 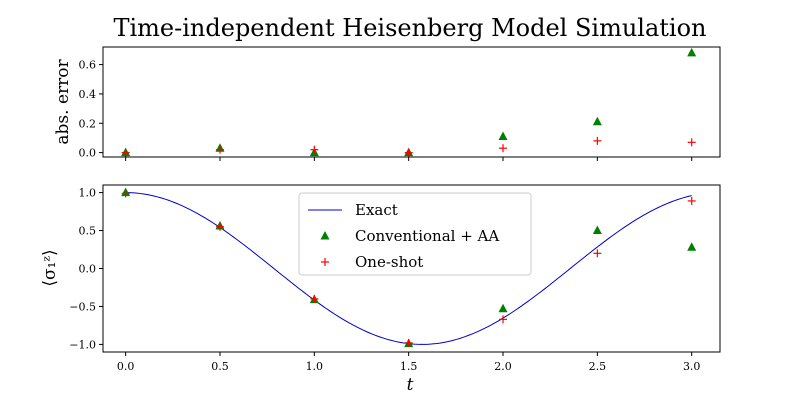 What do you see at coordinates (82, 306) in the screenshot?
I see `y-tick-label: −0.5` at bounding box center [82, 306].